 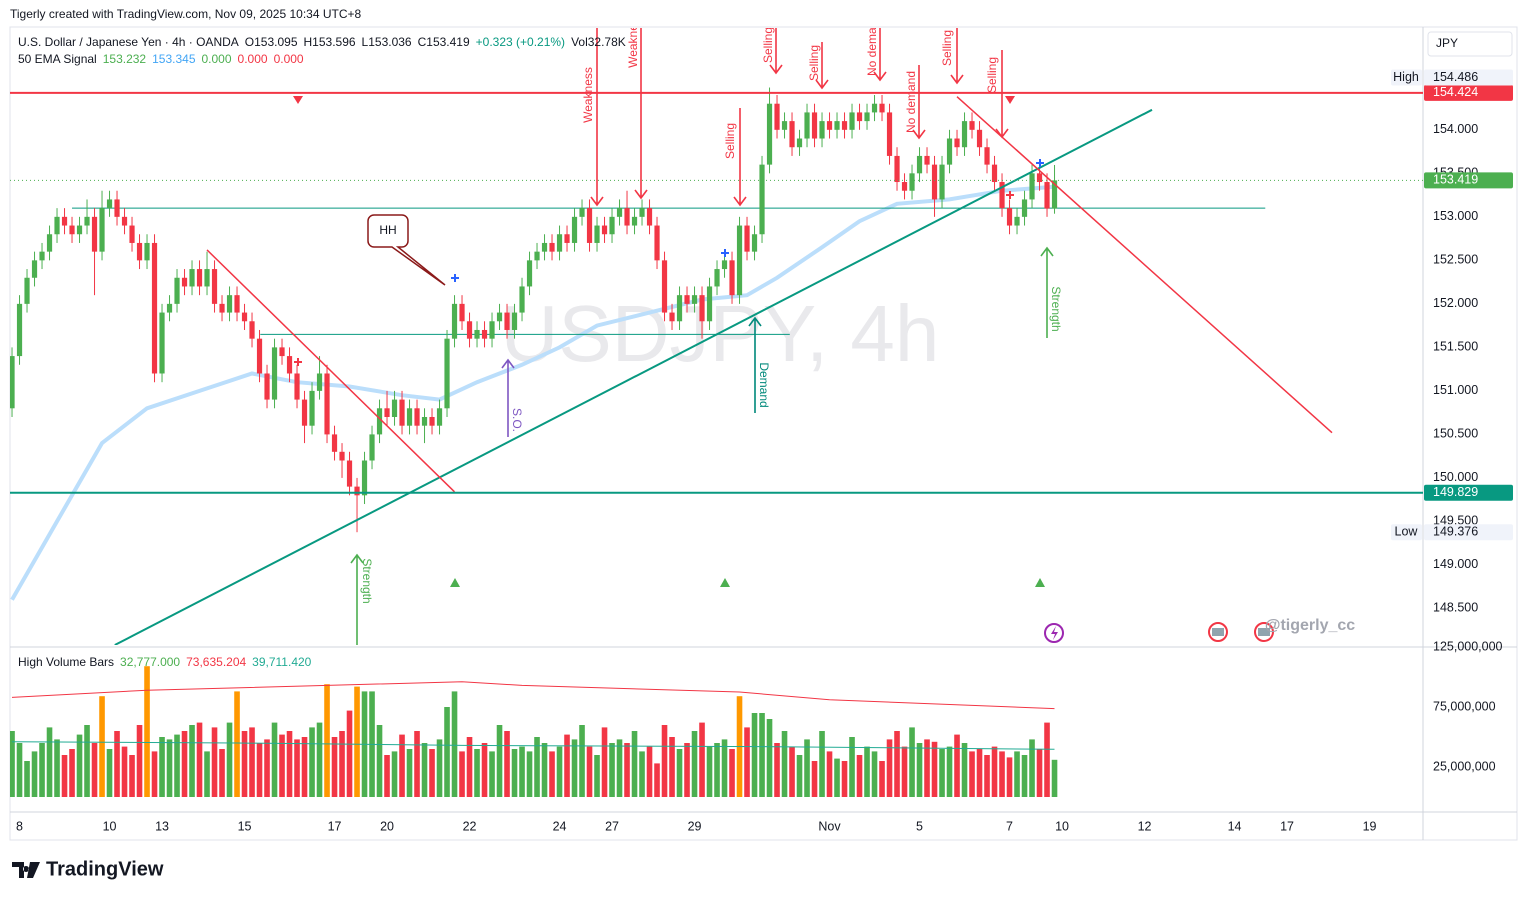 What do you see at coordinates (1455, 608) in the screenshot?
I see `y-tick-label: 148.500` at bounding box center [1455, 608].